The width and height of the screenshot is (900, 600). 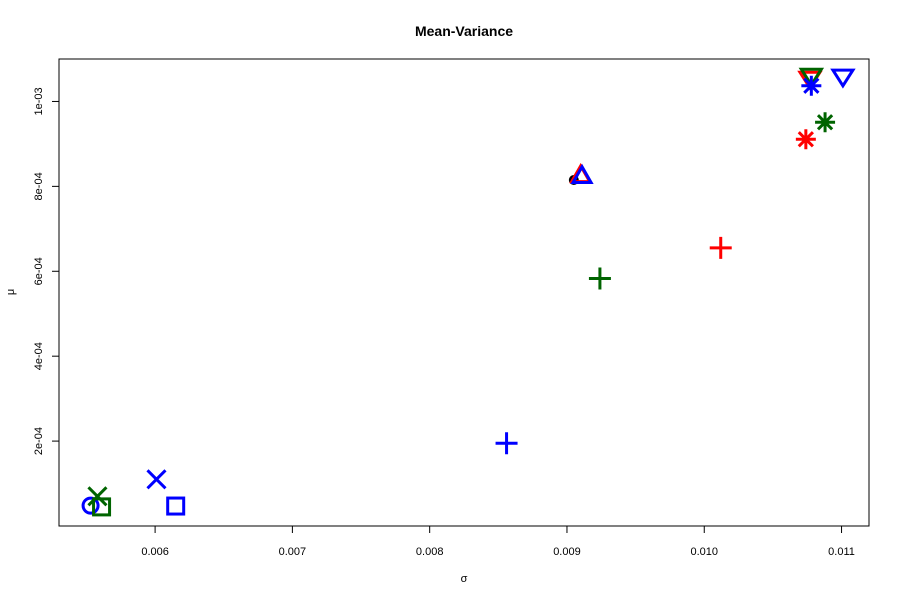 What do you see at coordinates (464, 579) in the screenshot?
I see `x-axis-label: σ` at bounding box center [464, 579].